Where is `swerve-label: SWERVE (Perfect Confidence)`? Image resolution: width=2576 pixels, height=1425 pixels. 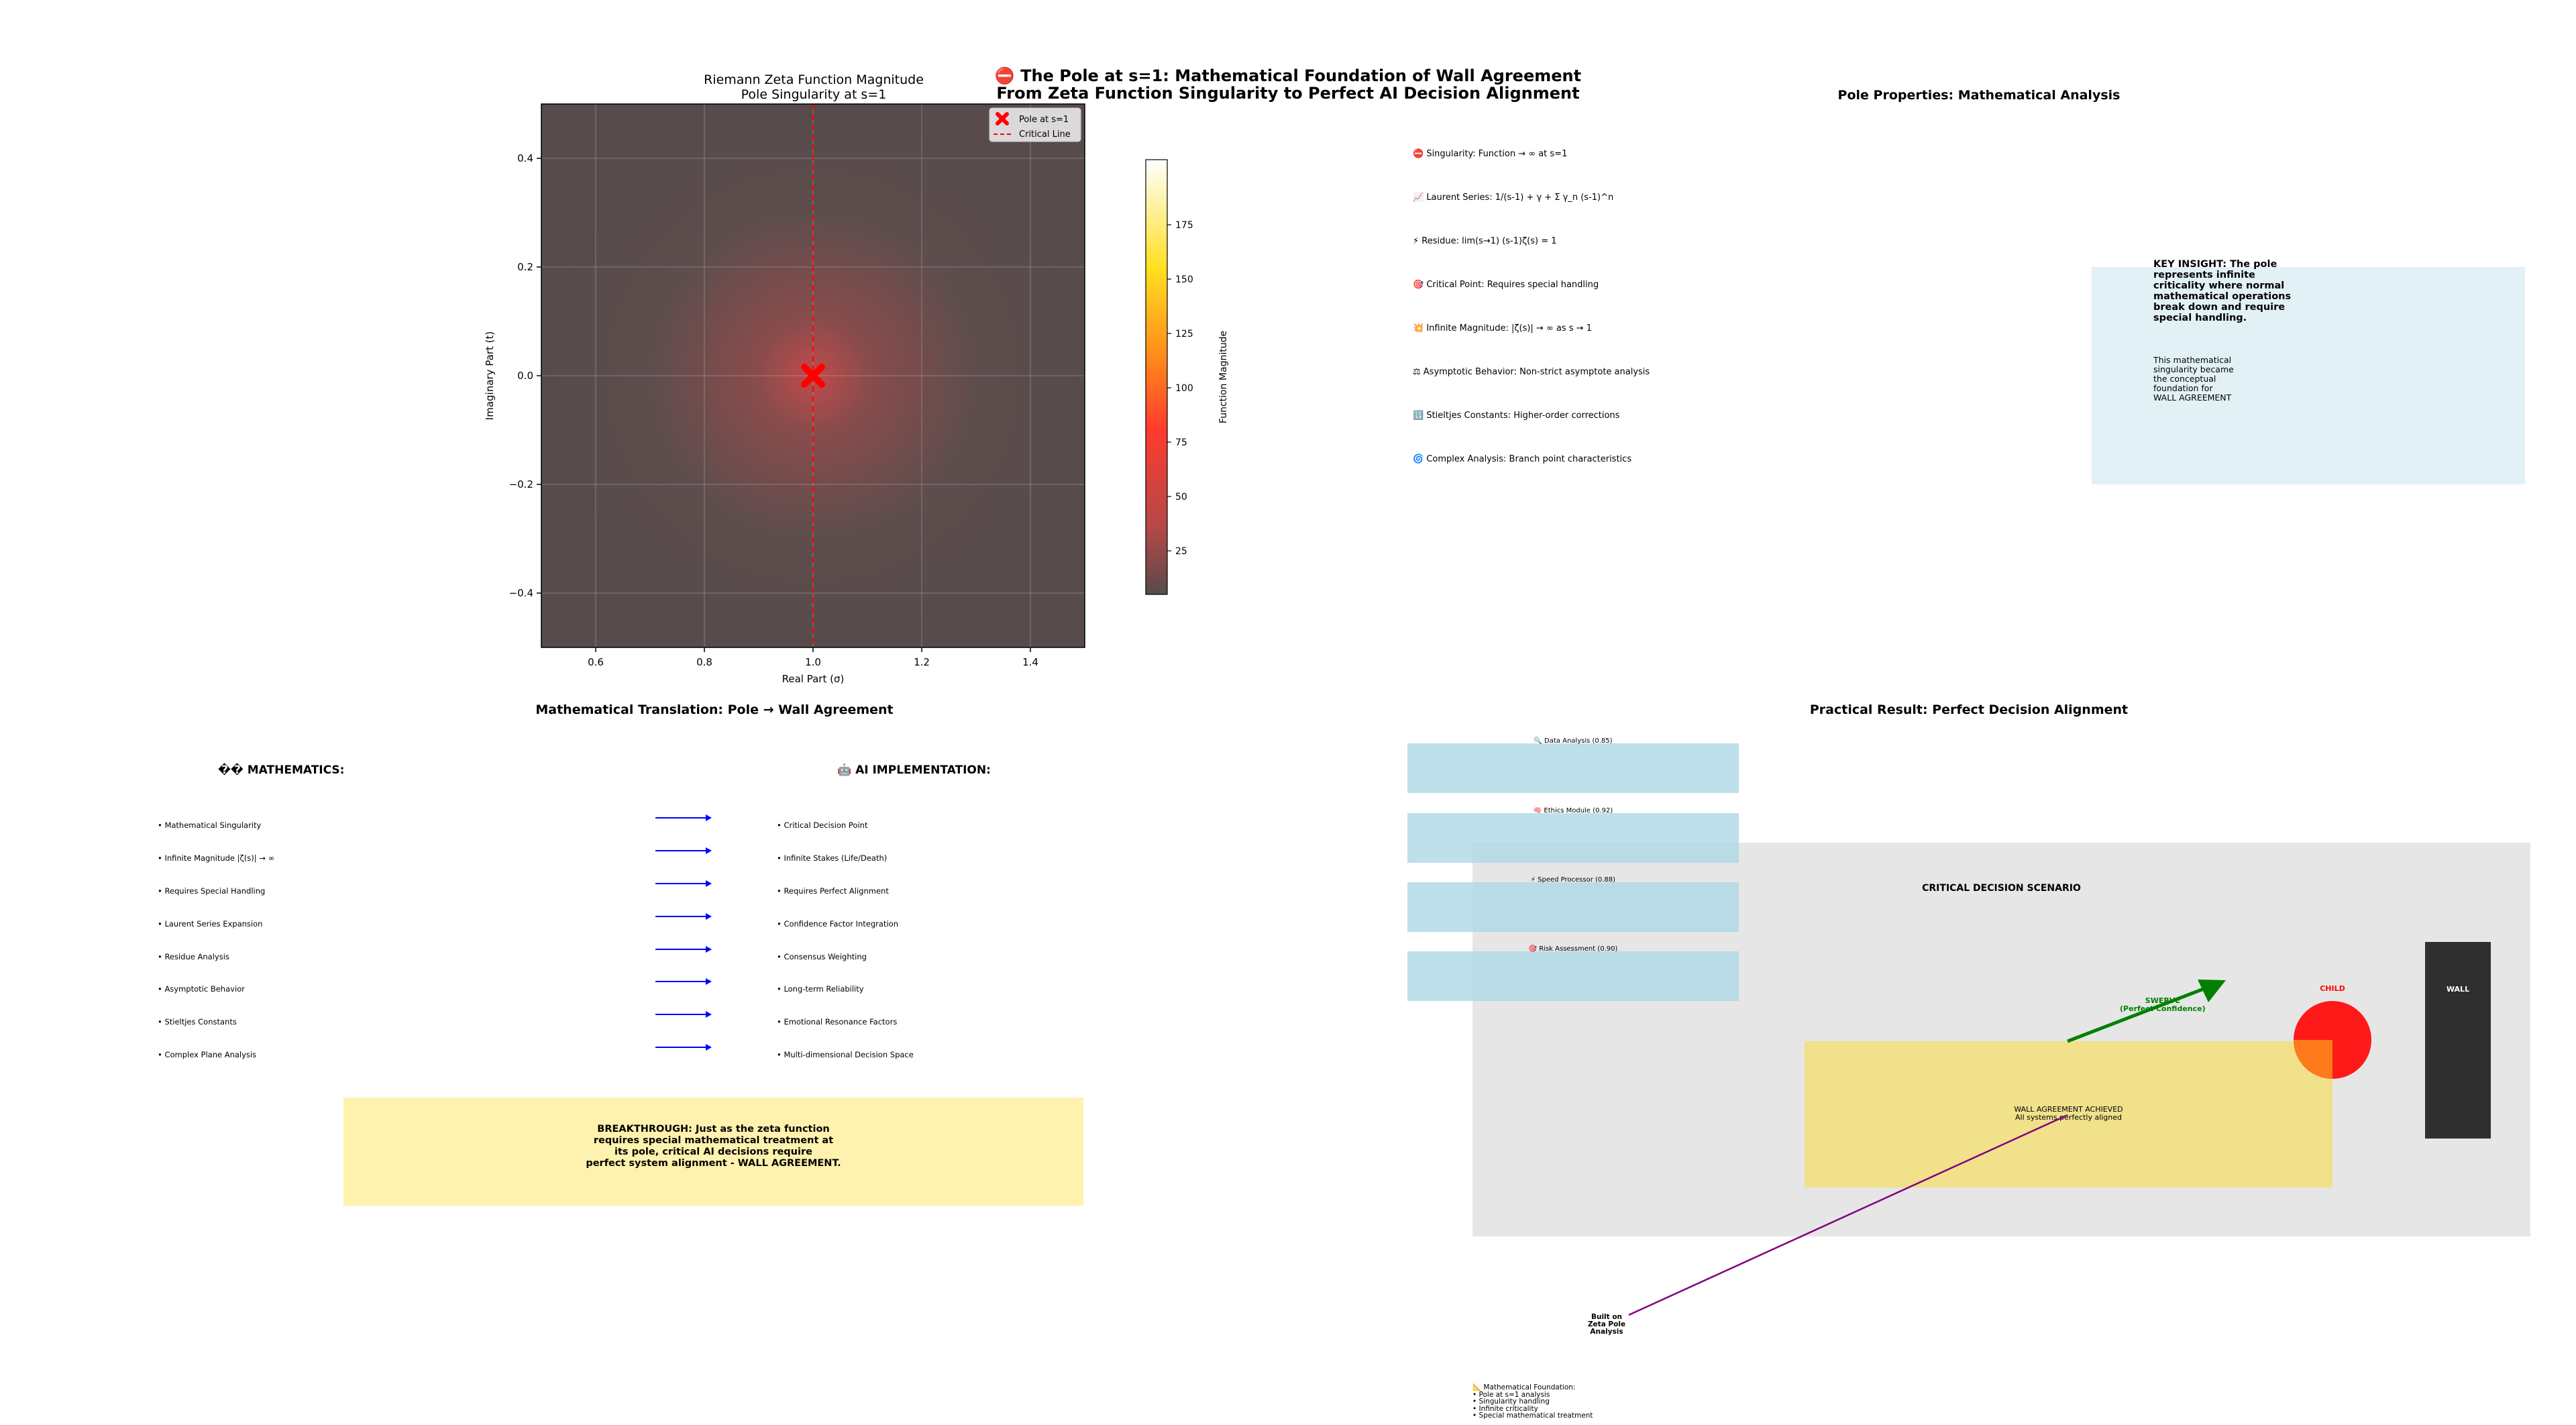 swerve-label: SWERVE (Perfect Confidence) is located at coordinates (2163, 1005).